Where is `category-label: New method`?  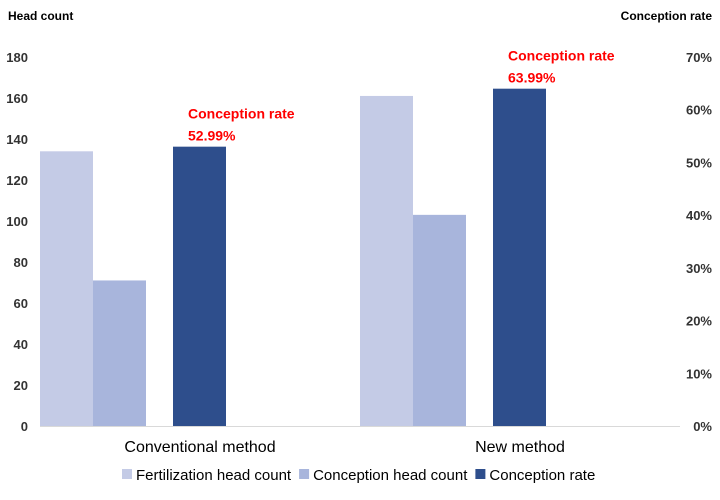 category-label: New method is located at coordinates (520, 447).